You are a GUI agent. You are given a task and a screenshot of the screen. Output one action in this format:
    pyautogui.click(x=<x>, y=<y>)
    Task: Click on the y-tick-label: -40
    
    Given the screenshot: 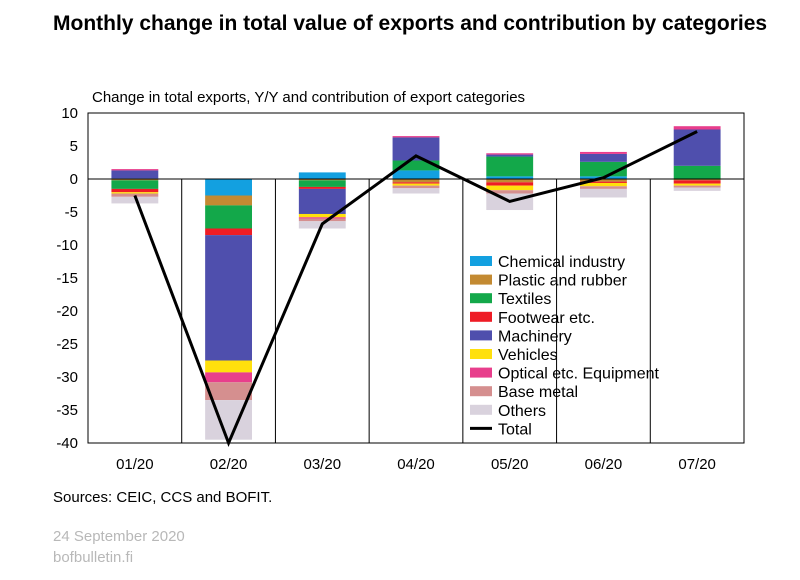 What is the action you would take?
    pyautogui.click(x=67, y=443)
    